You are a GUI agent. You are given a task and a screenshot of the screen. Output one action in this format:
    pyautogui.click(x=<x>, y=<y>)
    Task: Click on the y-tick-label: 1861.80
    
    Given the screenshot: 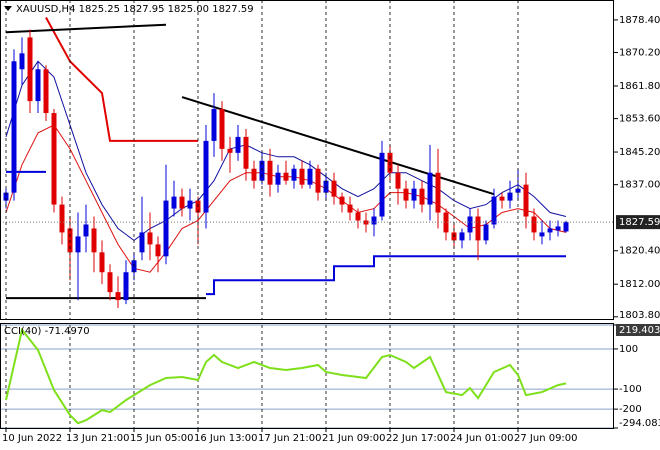 What is the action you would take?
    pyautogui.click(x=639, y=86)
    